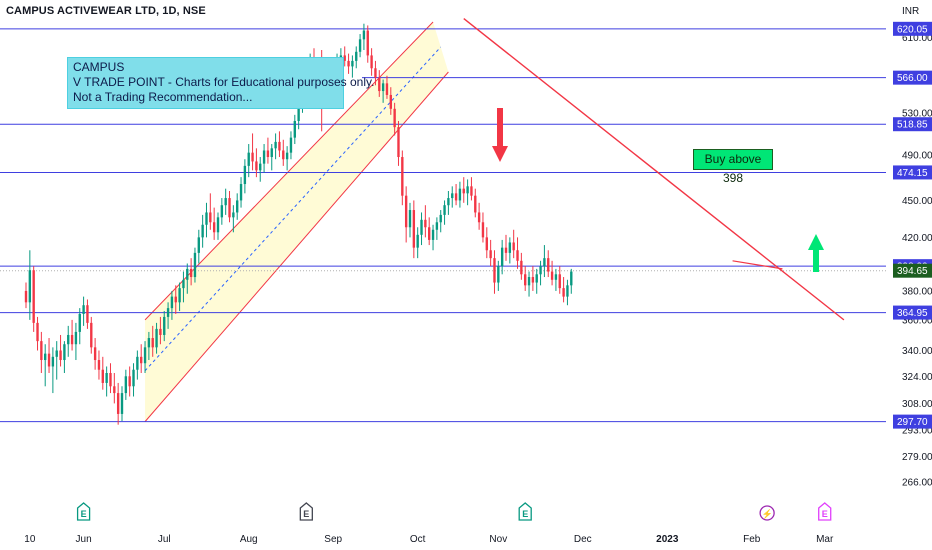 Image resolution: width=932 pixels, height=550 pixels. Describe the element at coordinates (912, 28) in the screenshot. I see `level-price-box` at that location.